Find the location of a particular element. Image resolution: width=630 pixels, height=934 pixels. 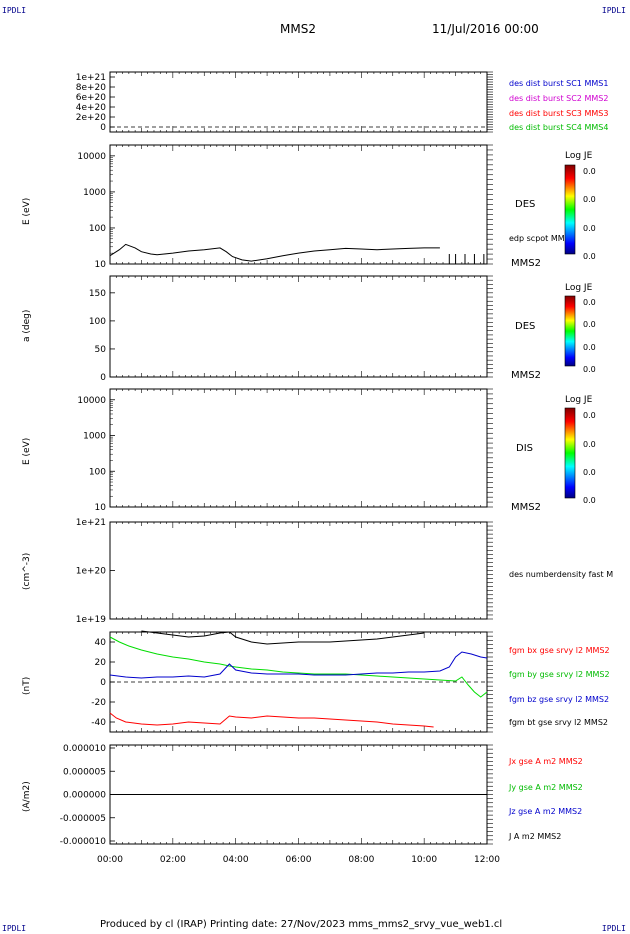

species-label-dis: DIS is located at coordinates (524, 448).